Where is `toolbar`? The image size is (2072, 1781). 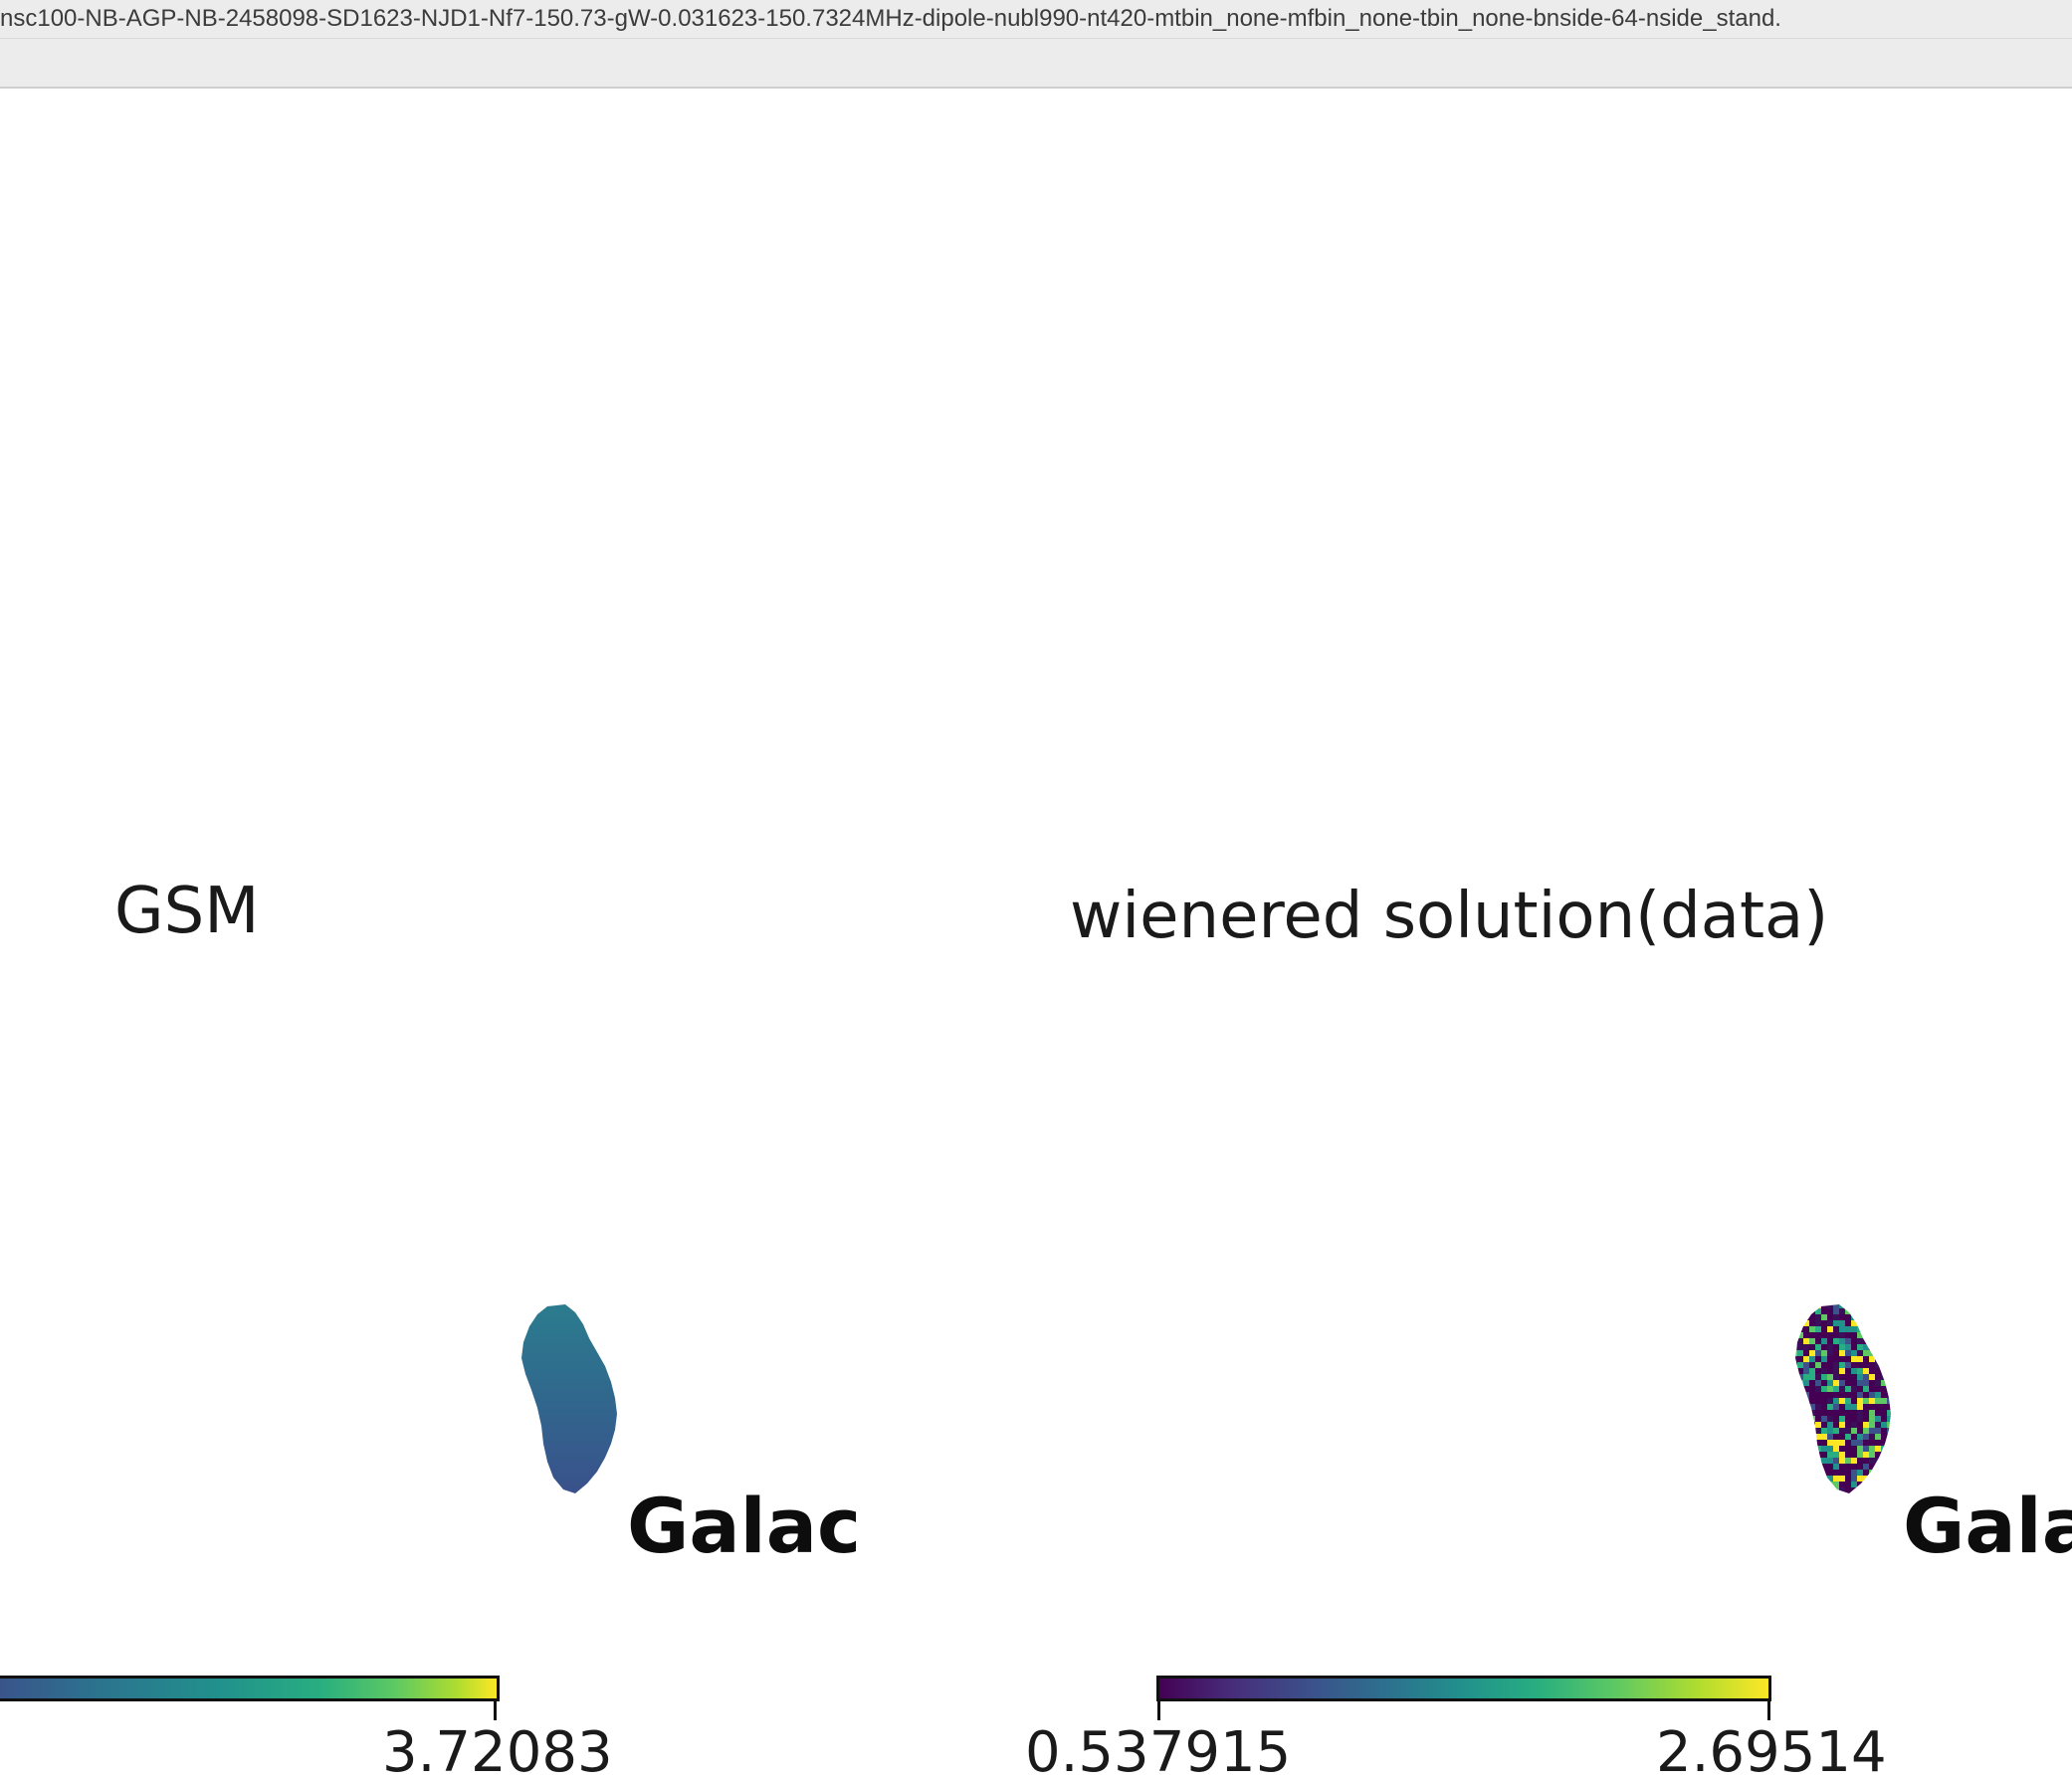
toolbar is located at coordinates (1036, 64).